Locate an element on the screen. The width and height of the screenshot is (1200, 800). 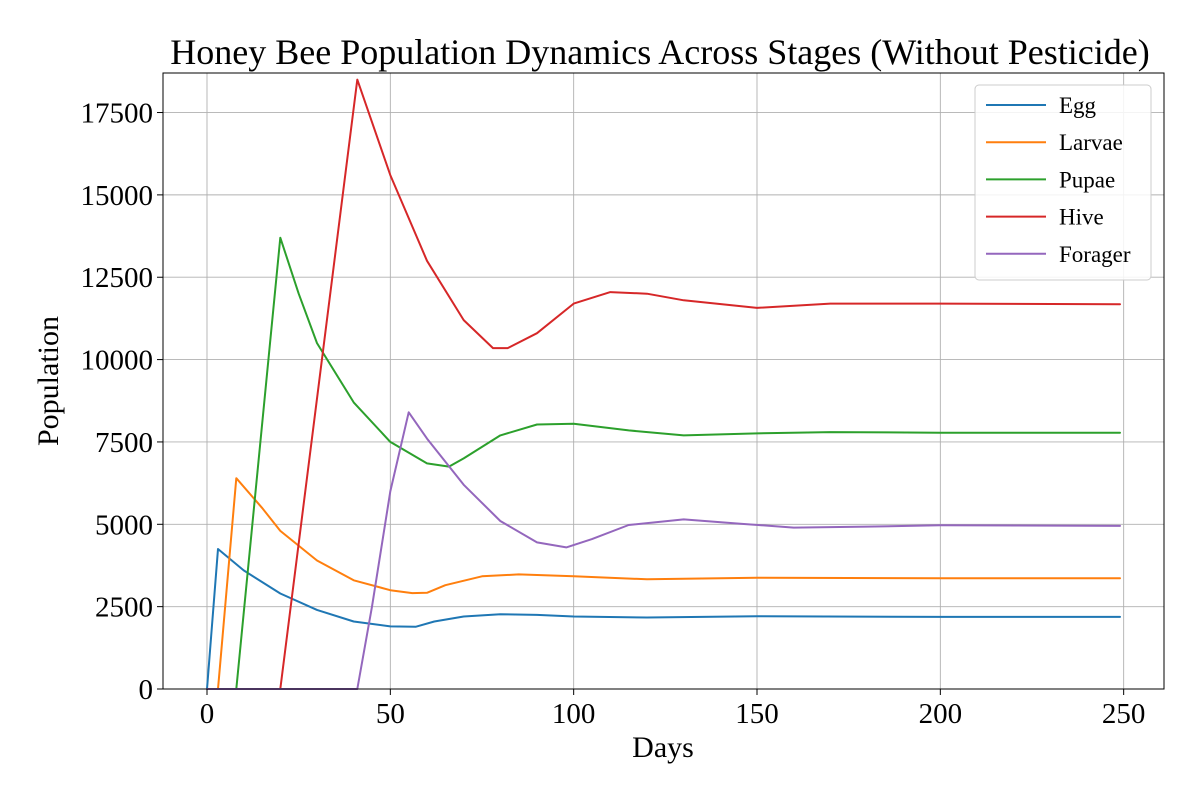
legend-label-forager: Forager is located at coordinates (1095, 254).